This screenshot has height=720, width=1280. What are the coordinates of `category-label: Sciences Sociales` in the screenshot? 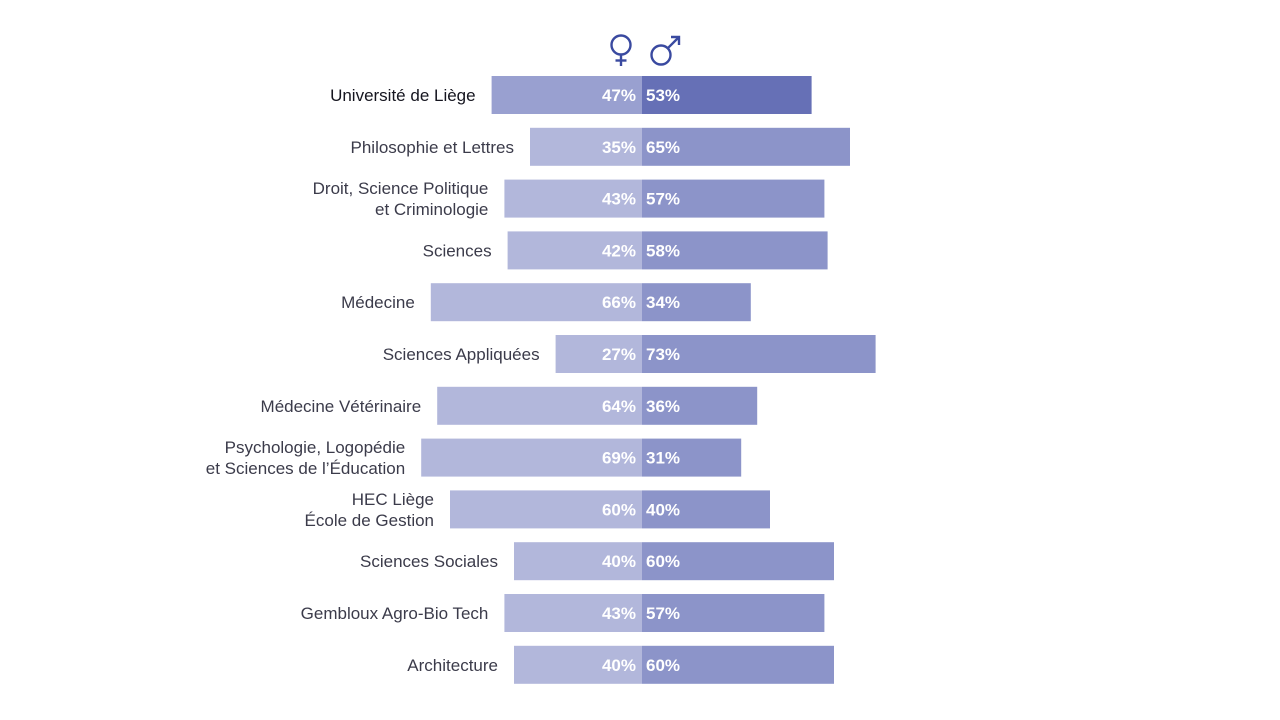 It's located at (429, 561).